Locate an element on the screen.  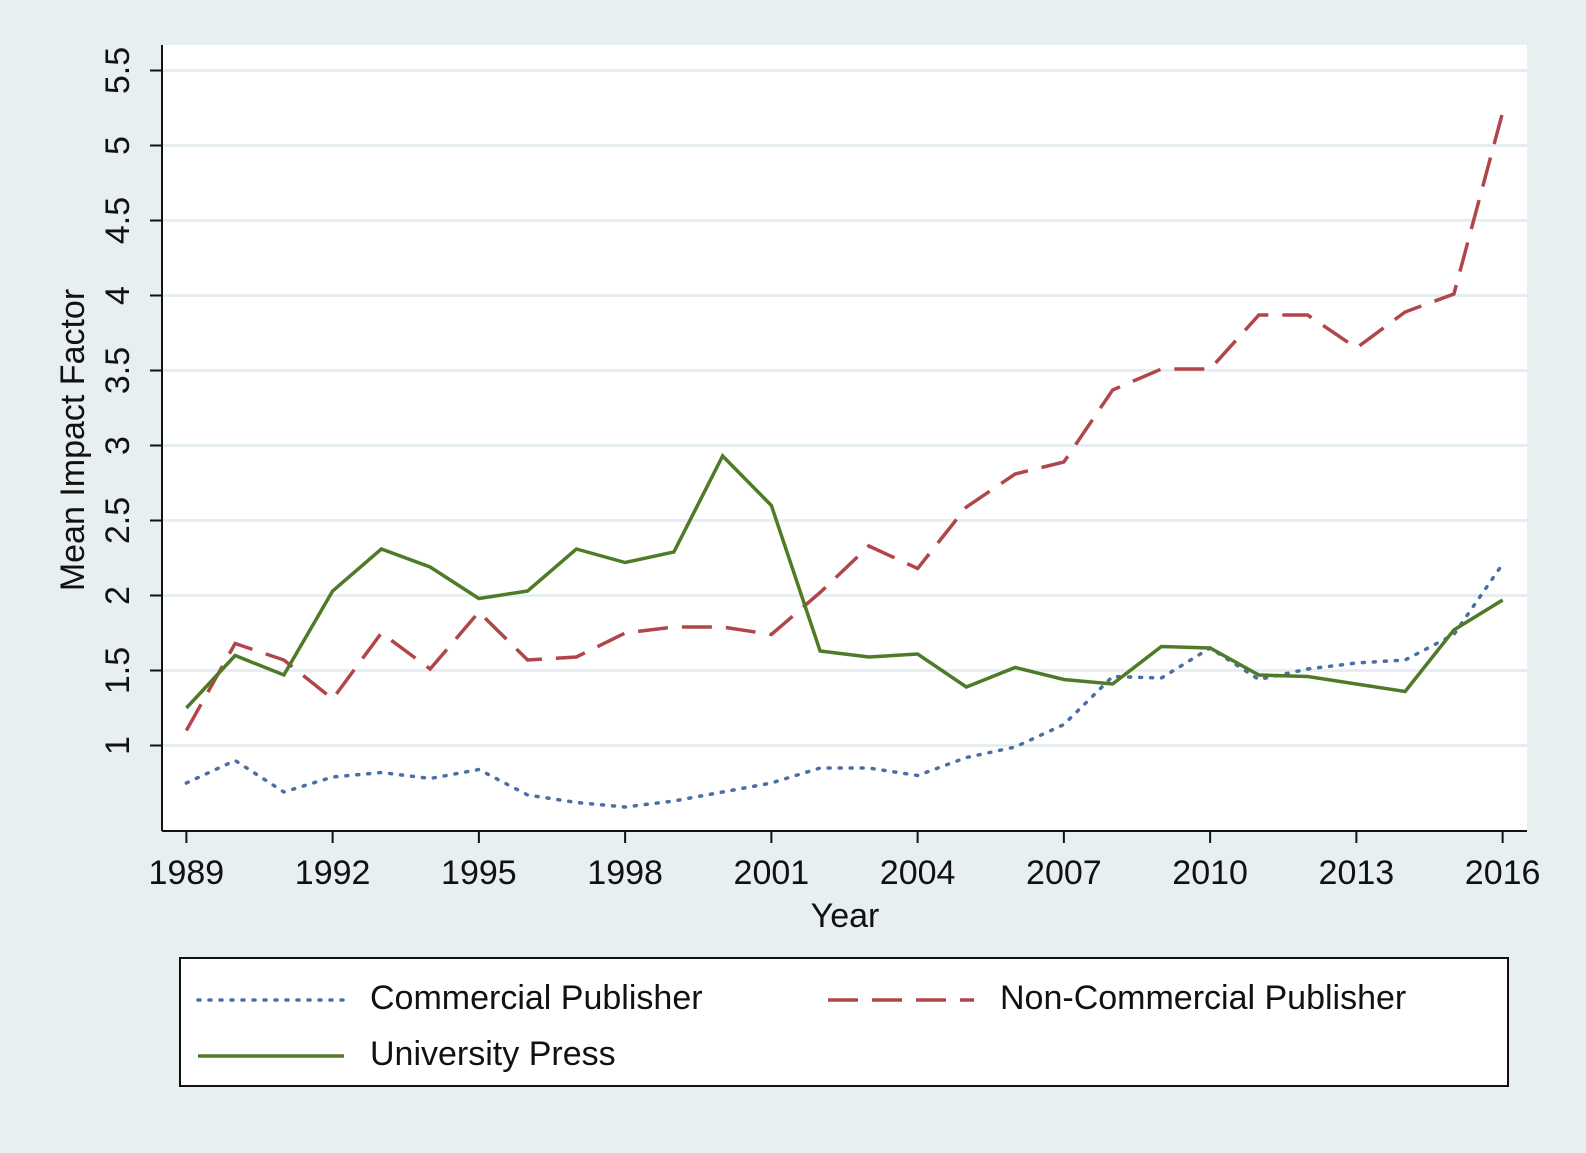
x-tick-label: 1995 is located at coordinates (479, 873).